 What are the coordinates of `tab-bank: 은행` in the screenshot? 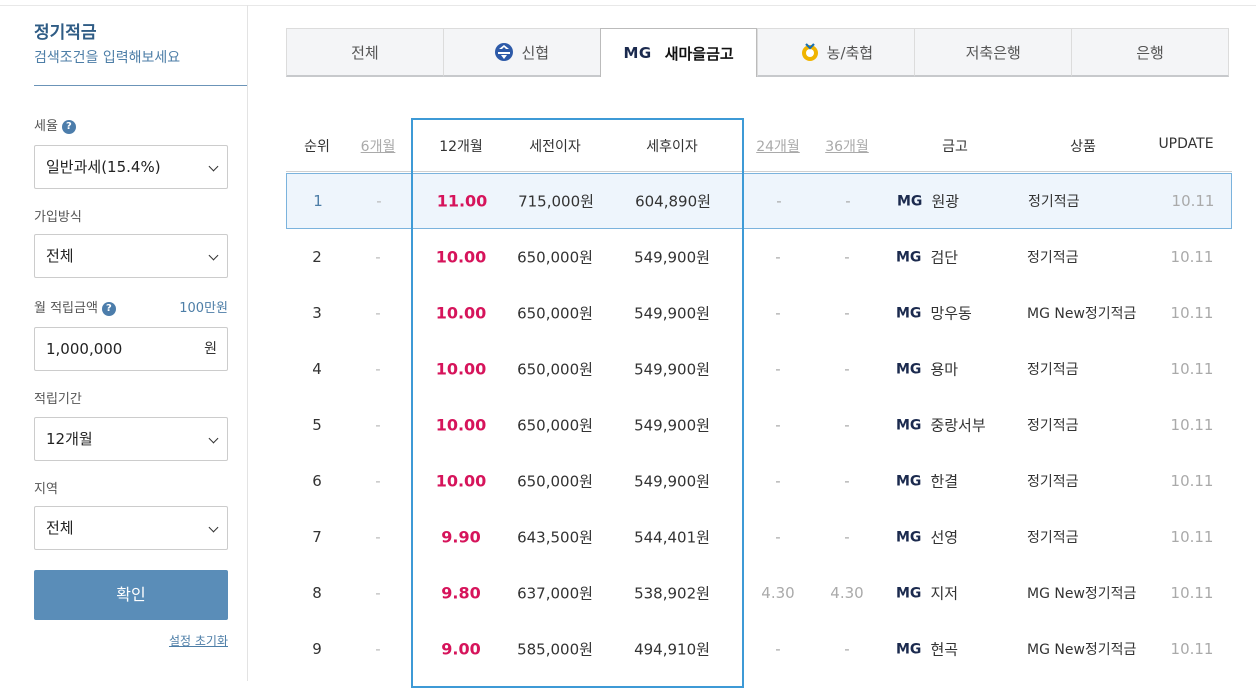 It's located at (1150, 52).